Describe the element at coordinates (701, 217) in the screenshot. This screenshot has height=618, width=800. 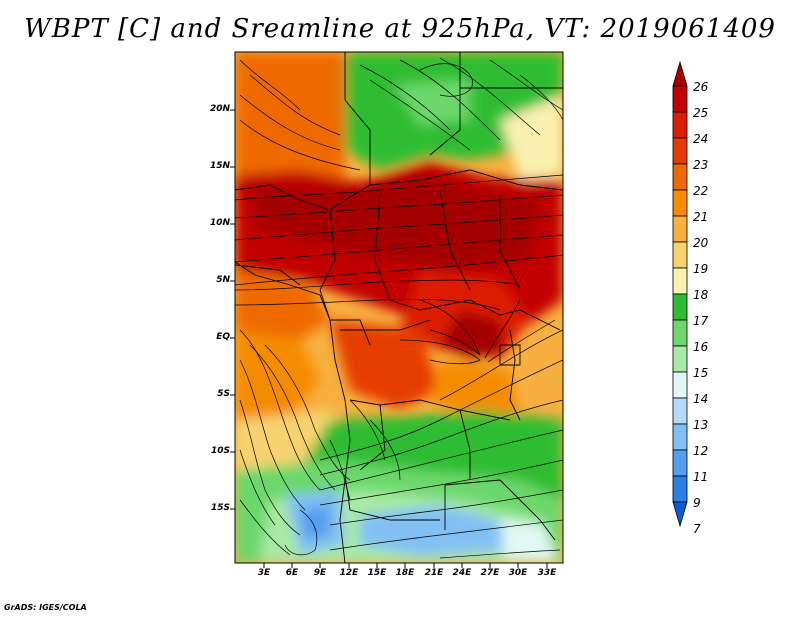
I see `colorbar-label: 21` at that location.